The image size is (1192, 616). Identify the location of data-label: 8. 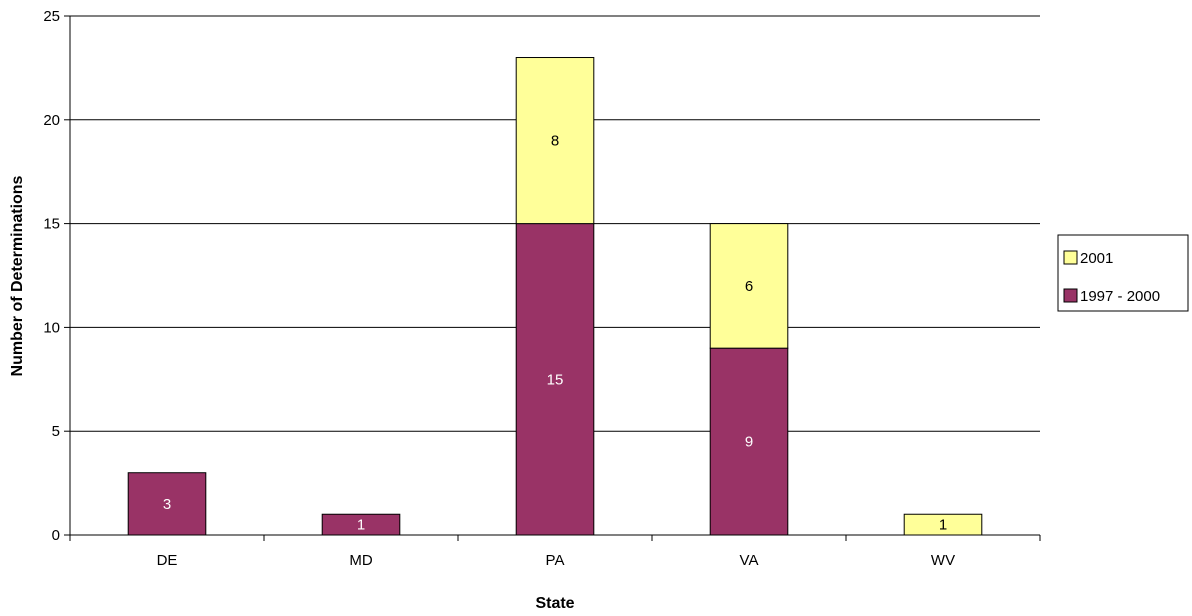
(555, 141).